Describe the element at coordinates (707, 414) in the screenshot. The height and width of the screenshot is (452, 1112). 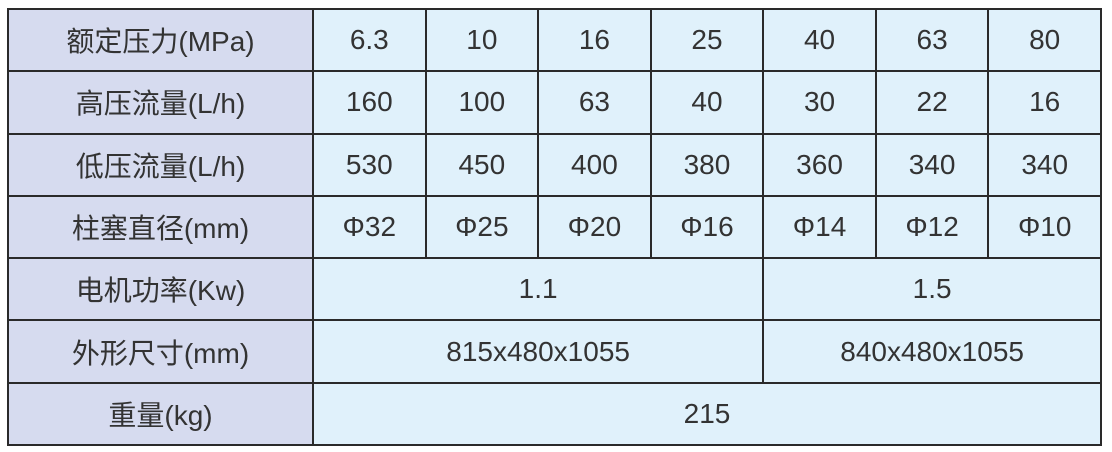
I see `cell: 215` at that location.